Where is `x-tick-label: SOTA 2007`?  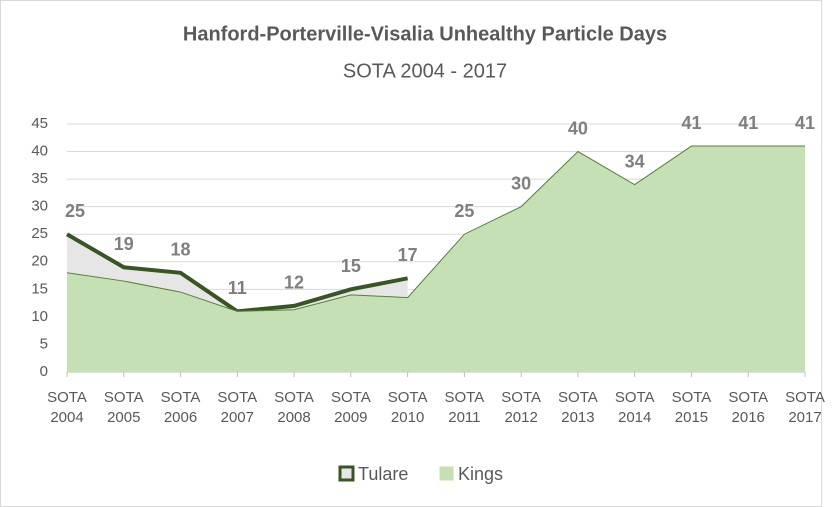 x-tick-label: SOTA 2007 is located at coordinates (237, 407).